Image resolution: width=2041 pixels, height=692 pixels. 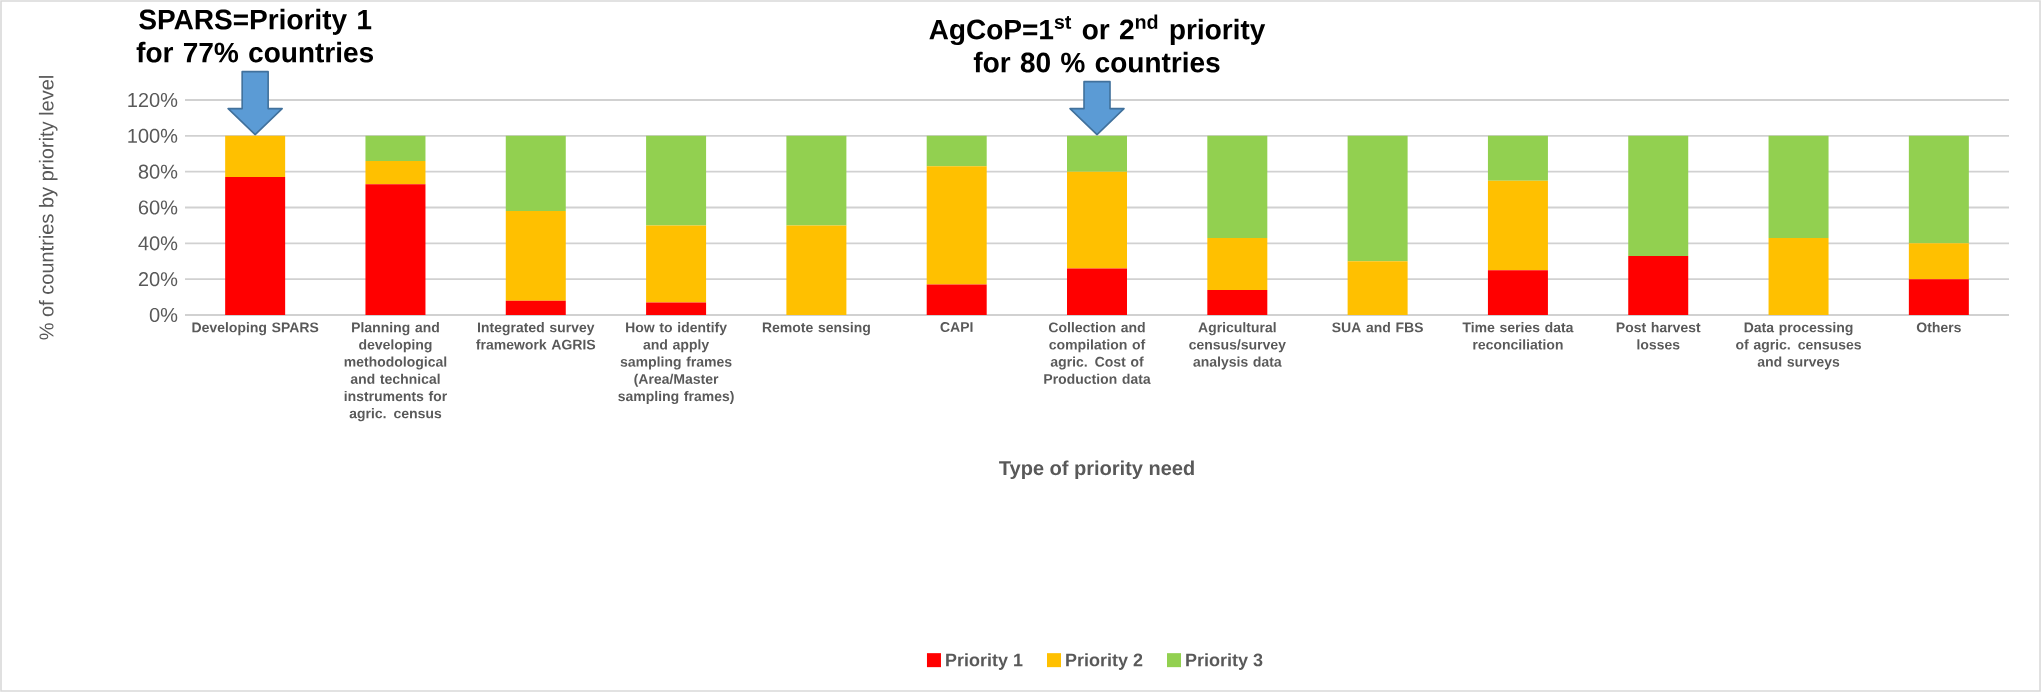 What do you see at coordinates (984, 661) in the screenshot?
I see `legend-label: Priority 1` at bounding box center [984, 661].